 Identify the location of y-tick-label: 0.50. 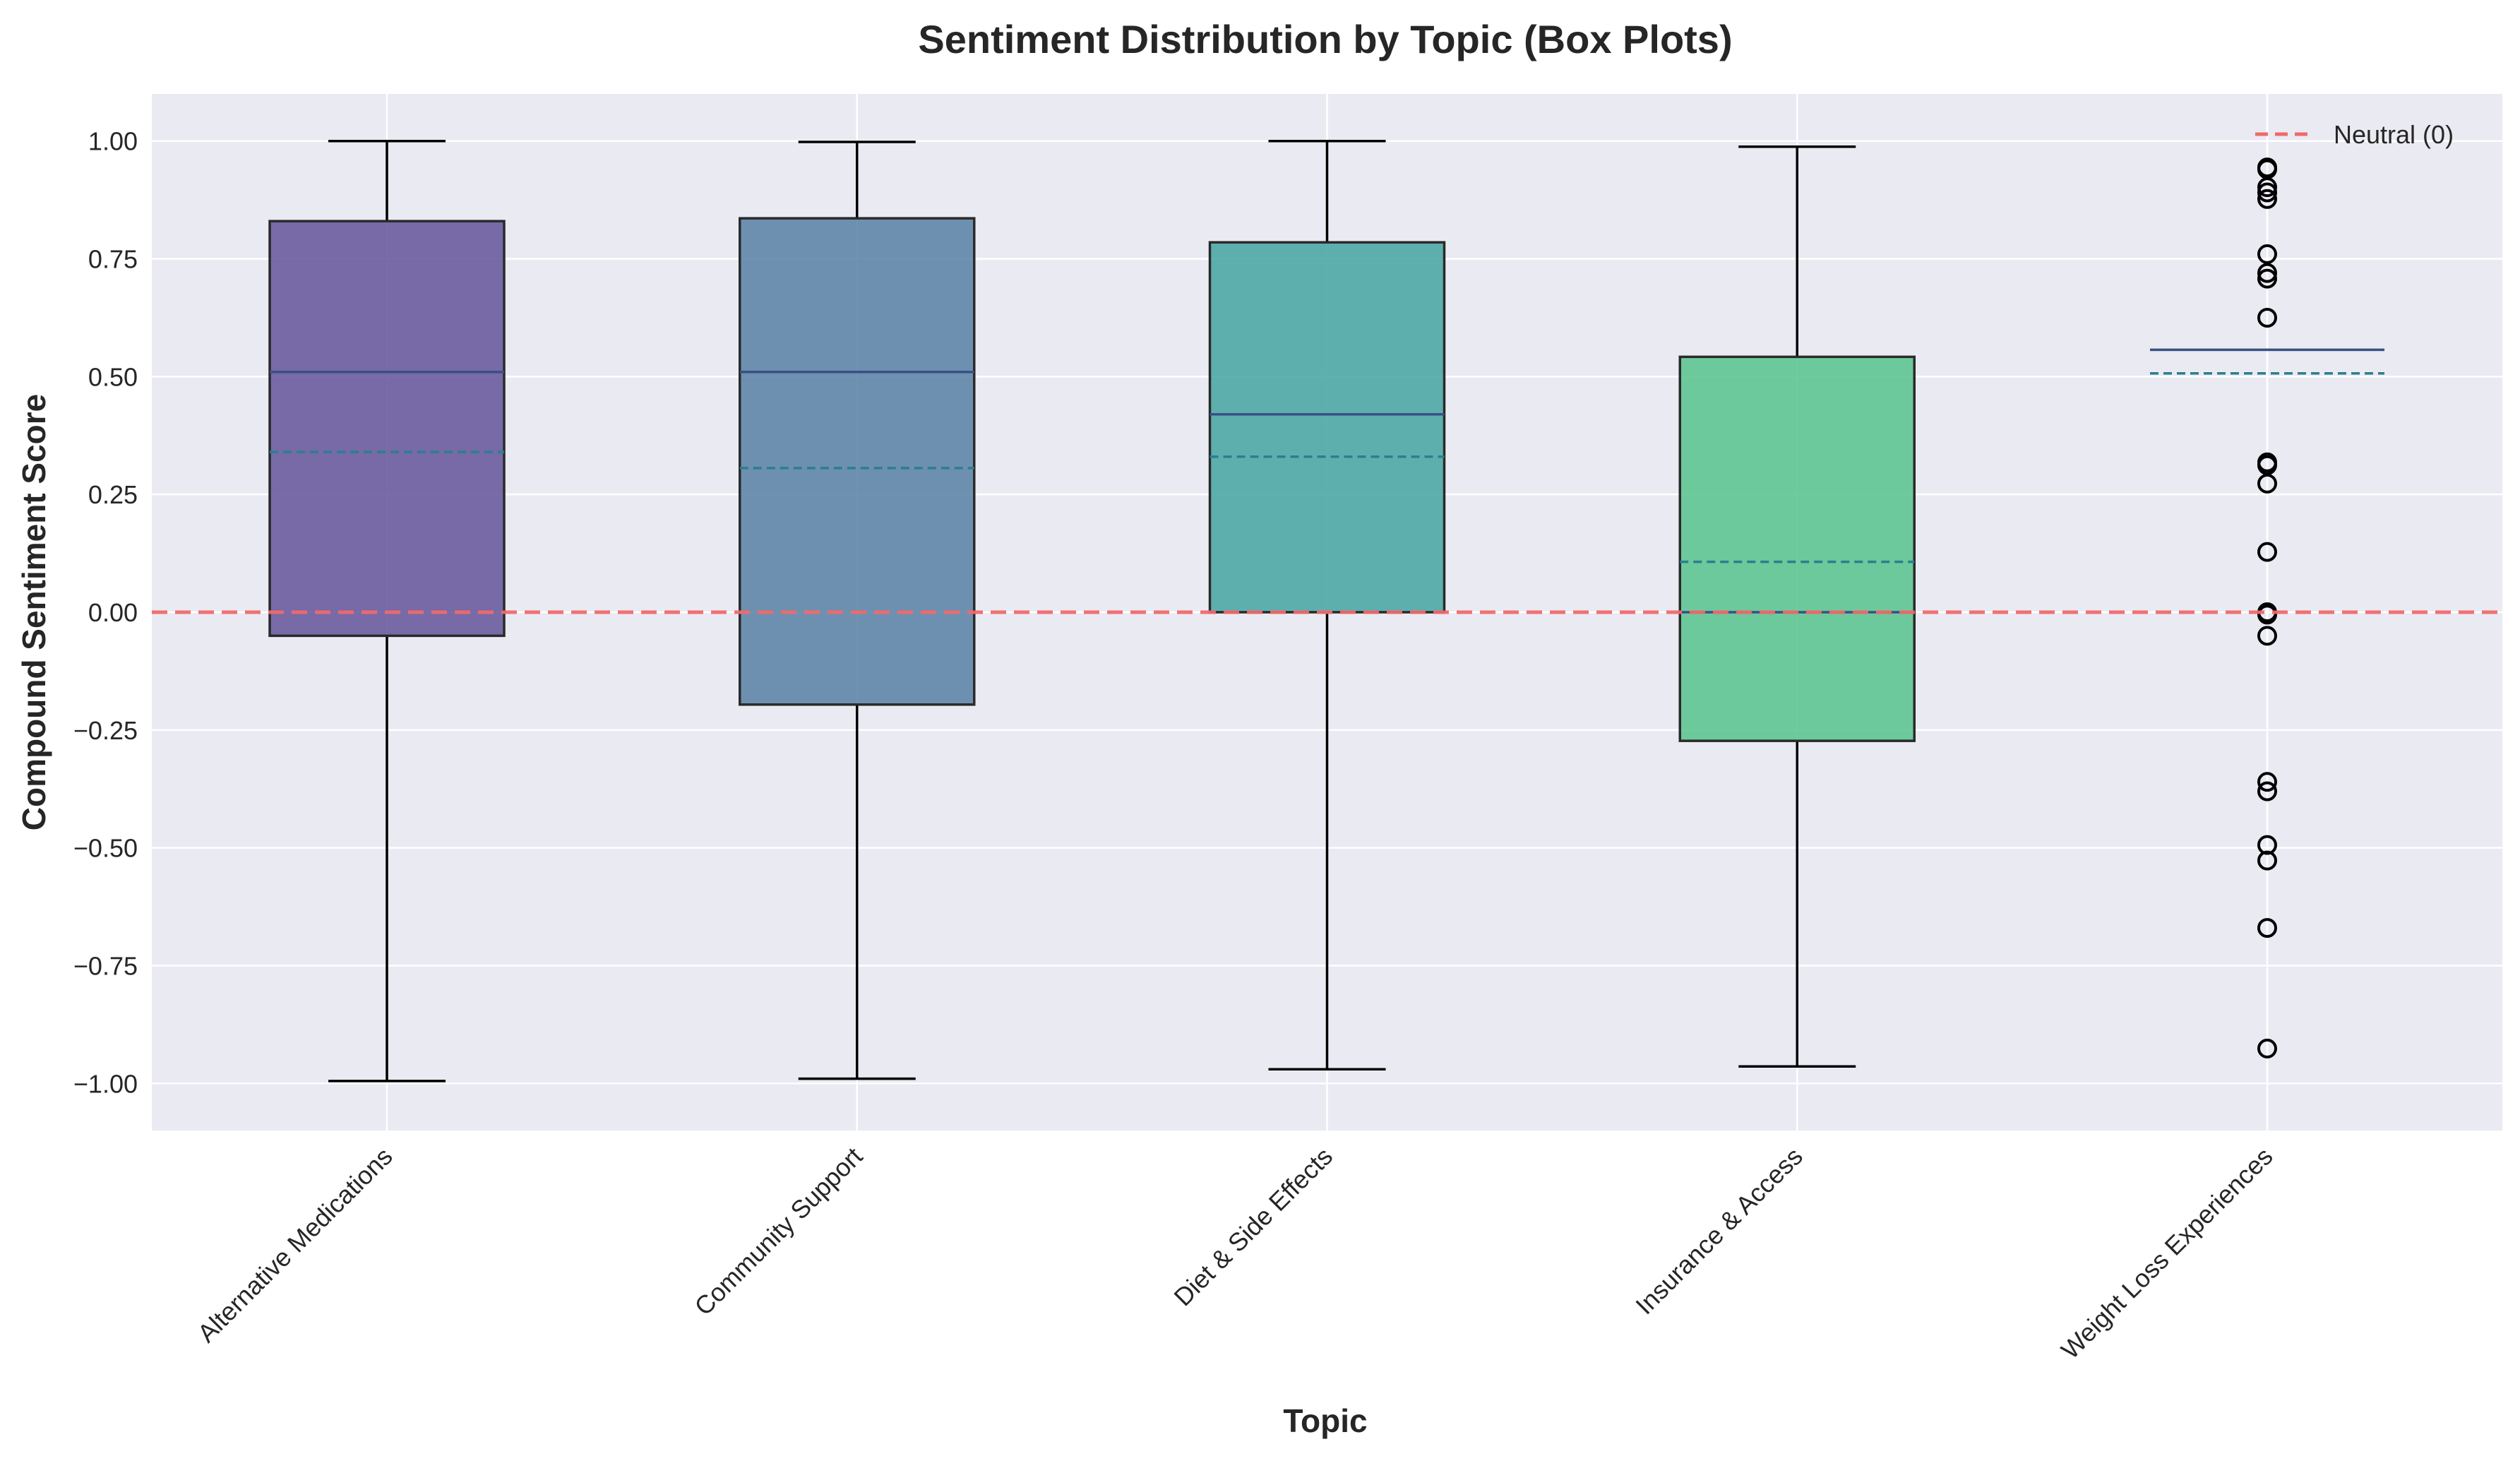
(113, 376).